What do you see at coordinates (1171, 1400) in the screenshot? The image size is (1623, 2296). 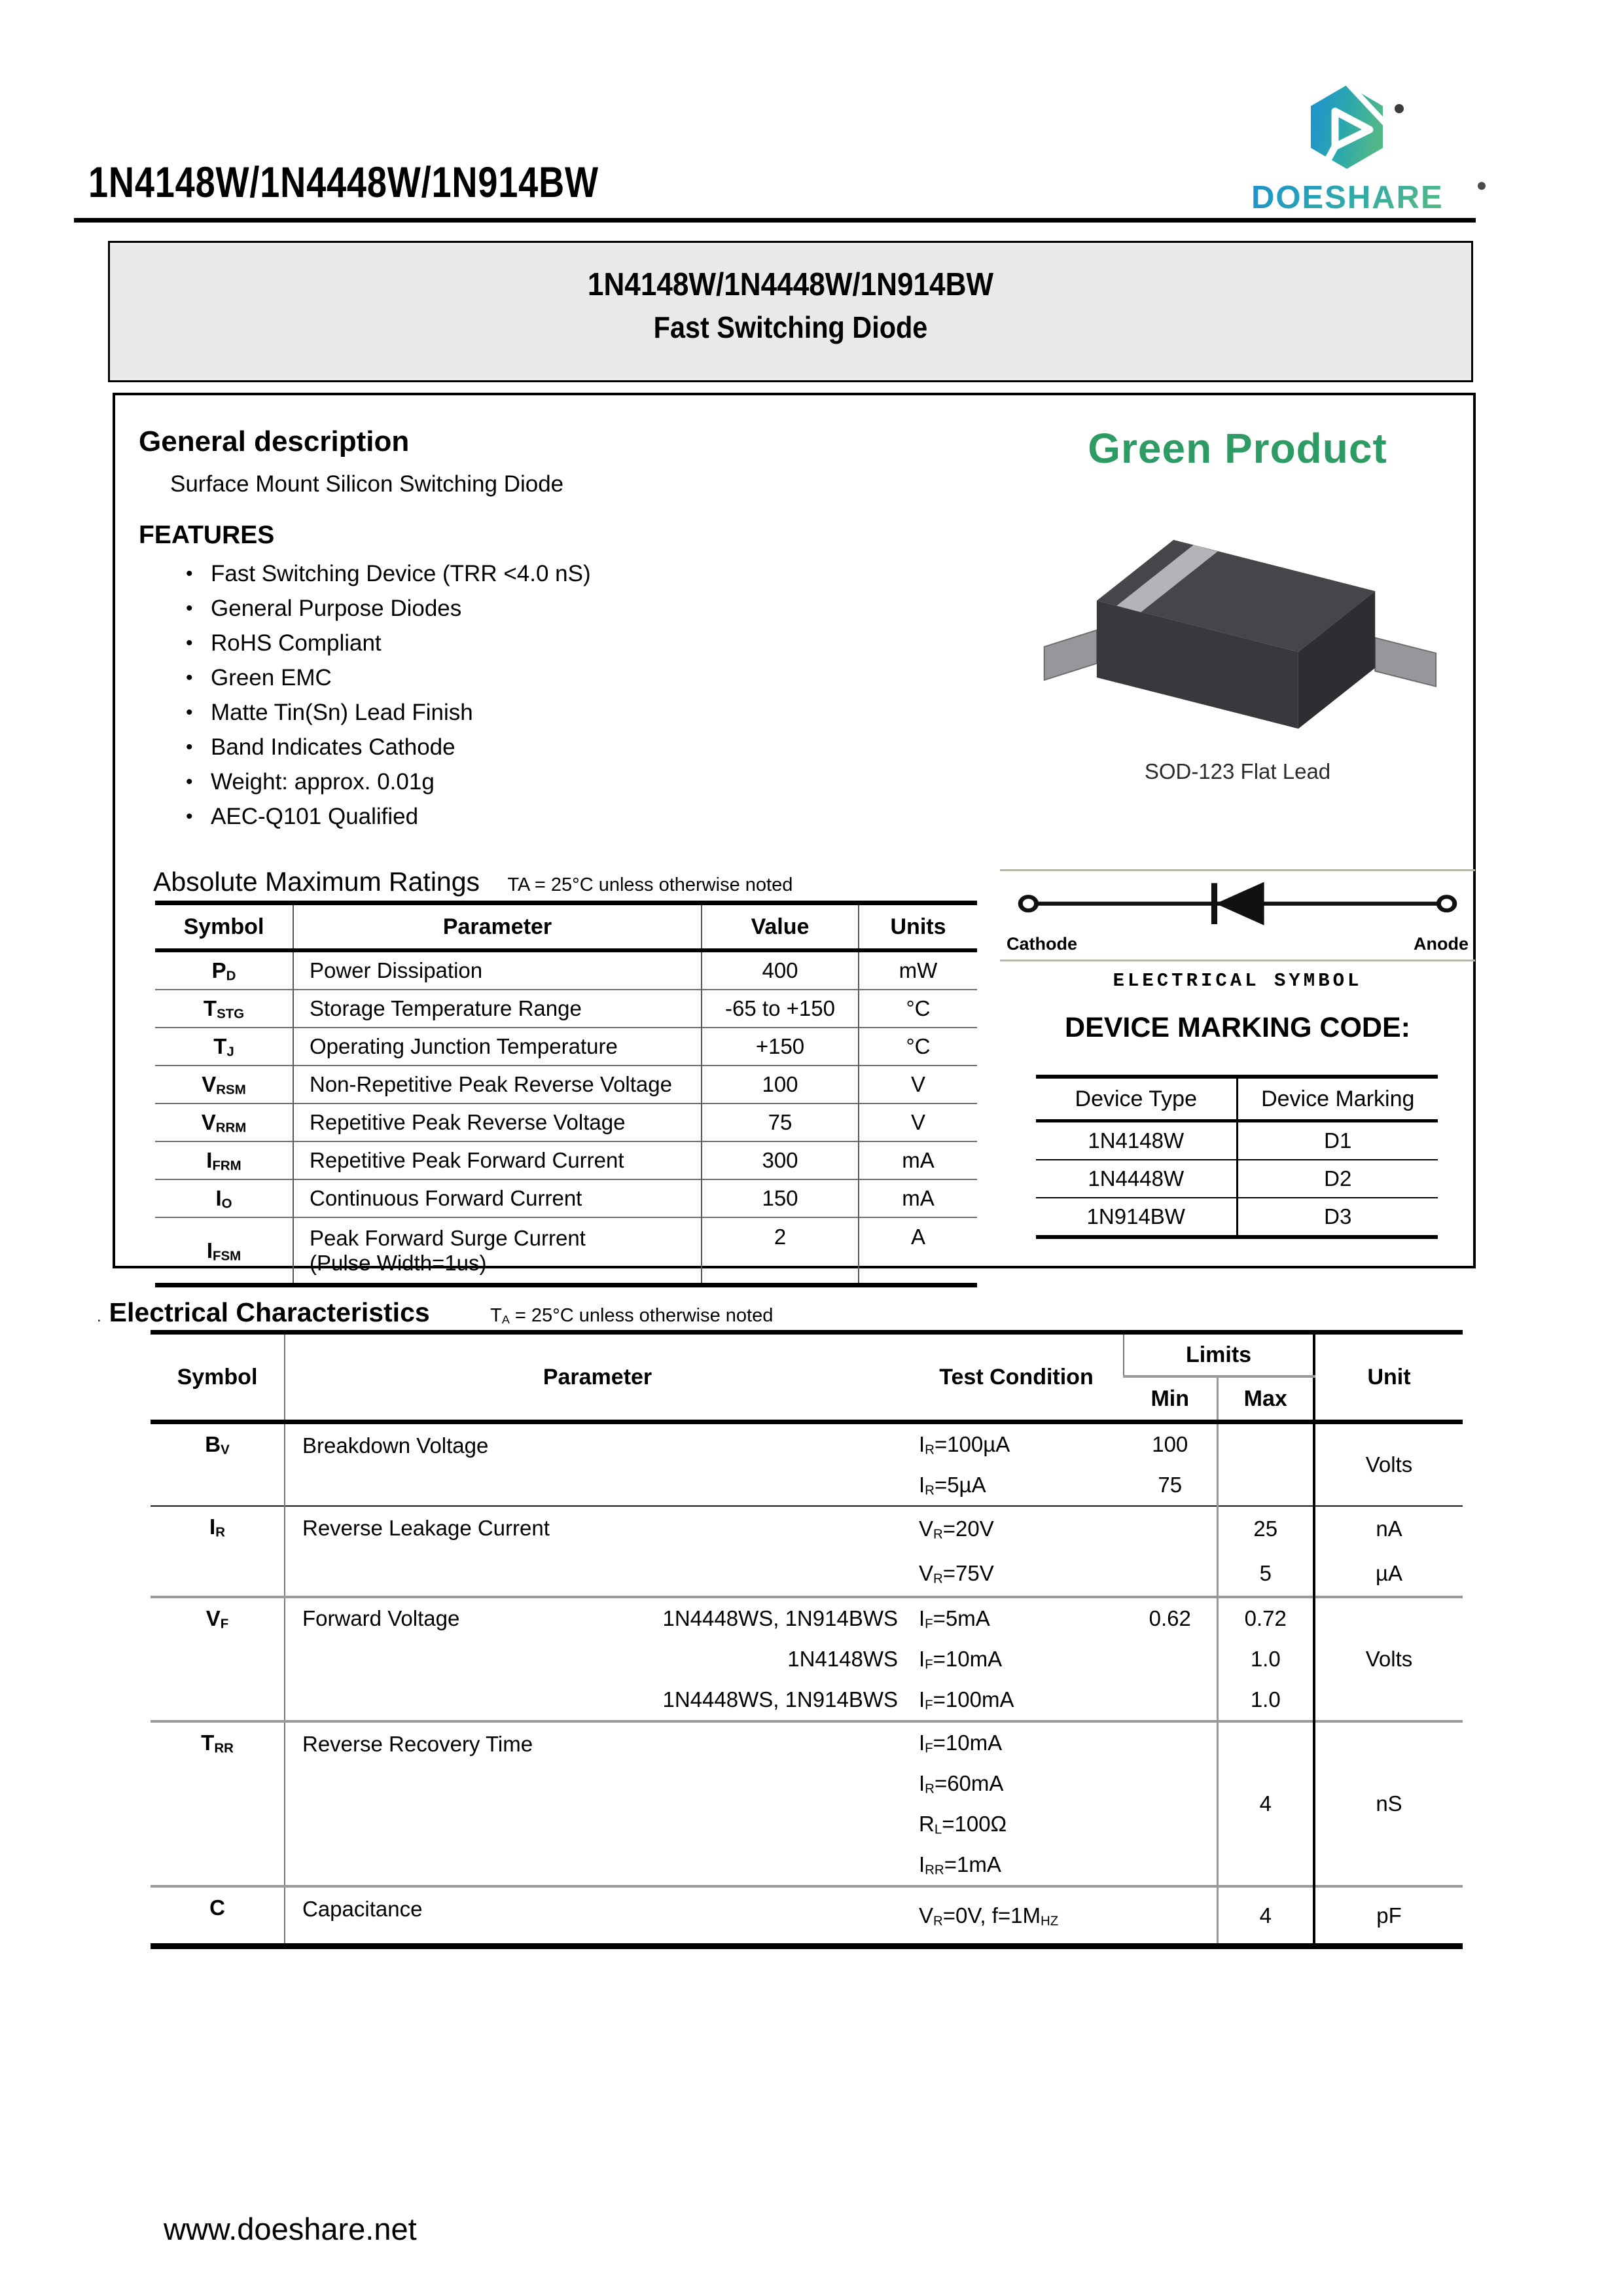 I see `col-header-min: Min` at bounding box center [1171, 1400].